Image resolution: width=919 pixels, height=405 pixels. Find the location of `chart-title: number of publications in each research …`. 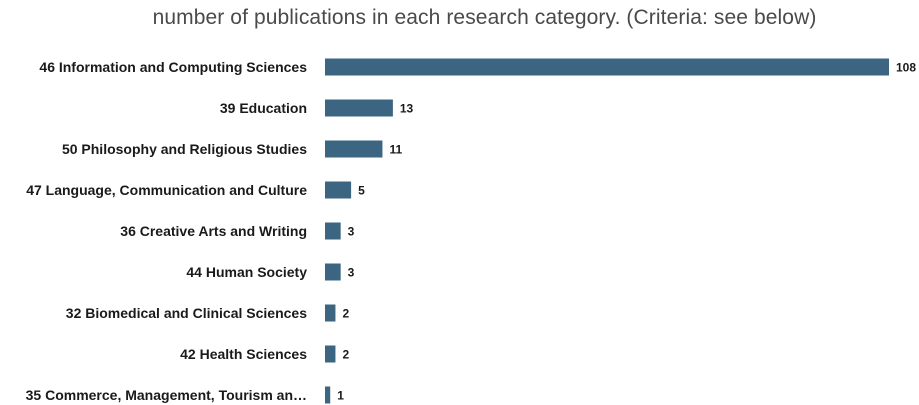

chart-title: number of publications in each research … is located at coordinates (484, 17).